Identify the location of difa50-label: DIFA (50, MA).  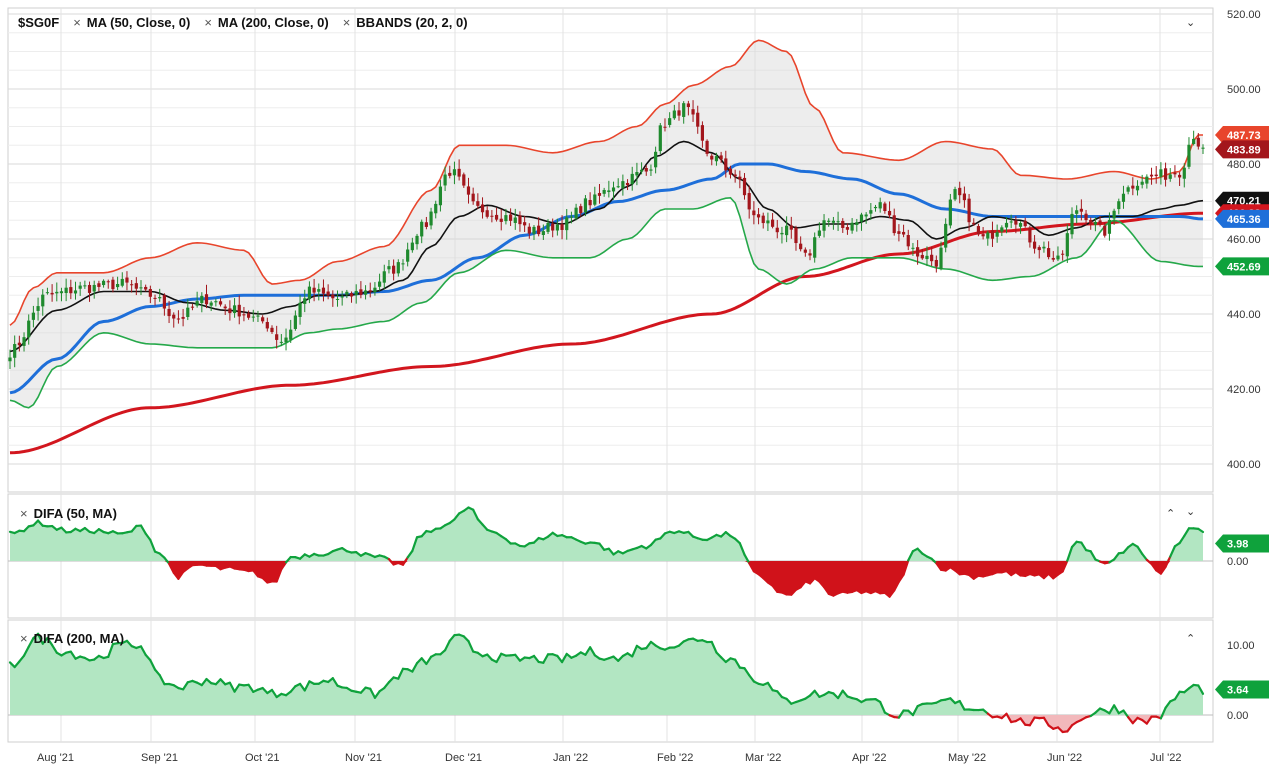
(75, 513).